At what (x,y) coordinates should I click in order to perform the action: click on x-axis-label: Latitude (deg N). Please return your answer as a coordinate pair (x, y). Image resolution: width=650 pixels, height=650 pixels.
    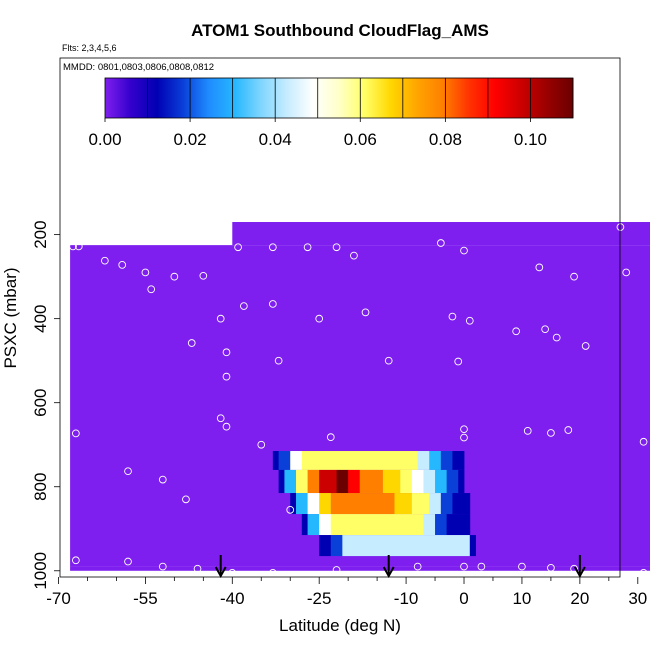
    Looking at the image, I should click on (340, 625).